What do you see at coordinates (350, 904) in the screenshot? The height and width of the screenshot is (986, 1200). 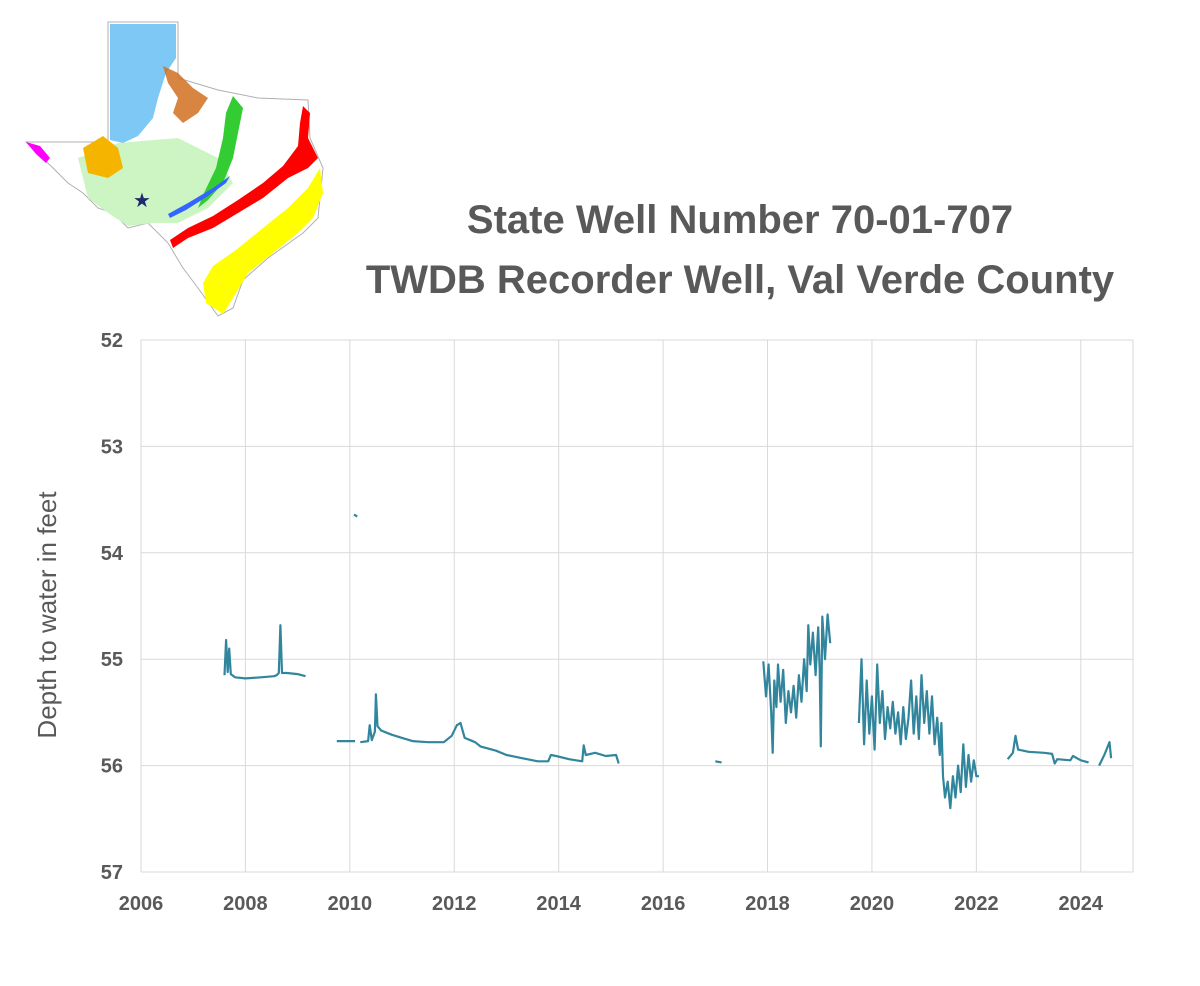 I see `x-tick-label: 2010` at bounding box center [350, 904].